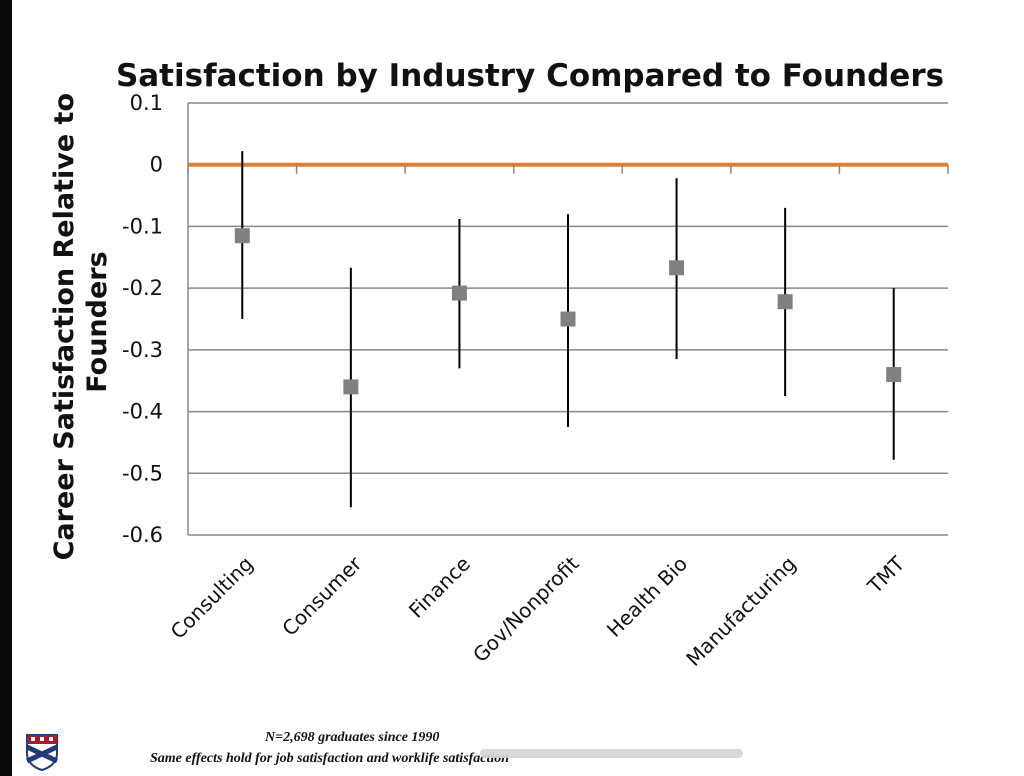 This screenshot has height=776, width=1024. What do you see at coordinates (142, 473) in the screenshot?
I see `y-tick-label: -0.5` at bounding box center [142, 473].